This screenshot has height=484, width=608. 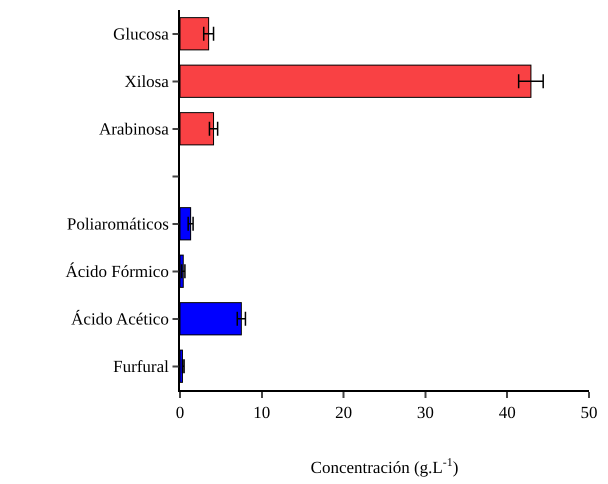 I want to click on y-tick-label: Ácido Fórmico, so click(x=117, y=272).